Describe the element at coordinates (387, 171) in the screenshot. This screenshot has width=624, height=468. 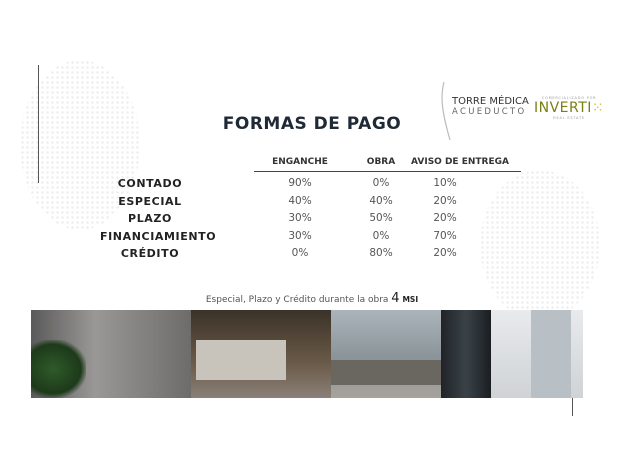
I see `header-rule` at that location.